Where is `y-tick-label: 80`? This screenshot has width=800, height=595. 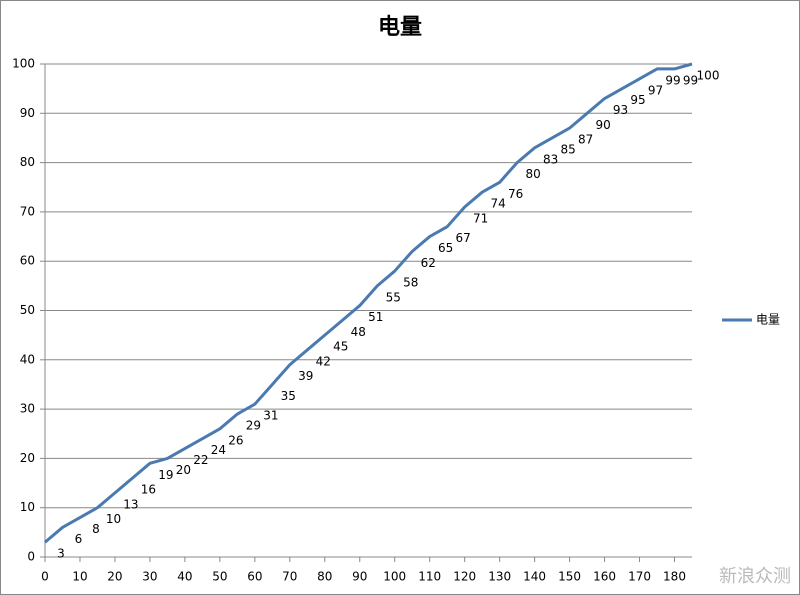 y-tick-label: 80 is located at coordinates (27, 162).